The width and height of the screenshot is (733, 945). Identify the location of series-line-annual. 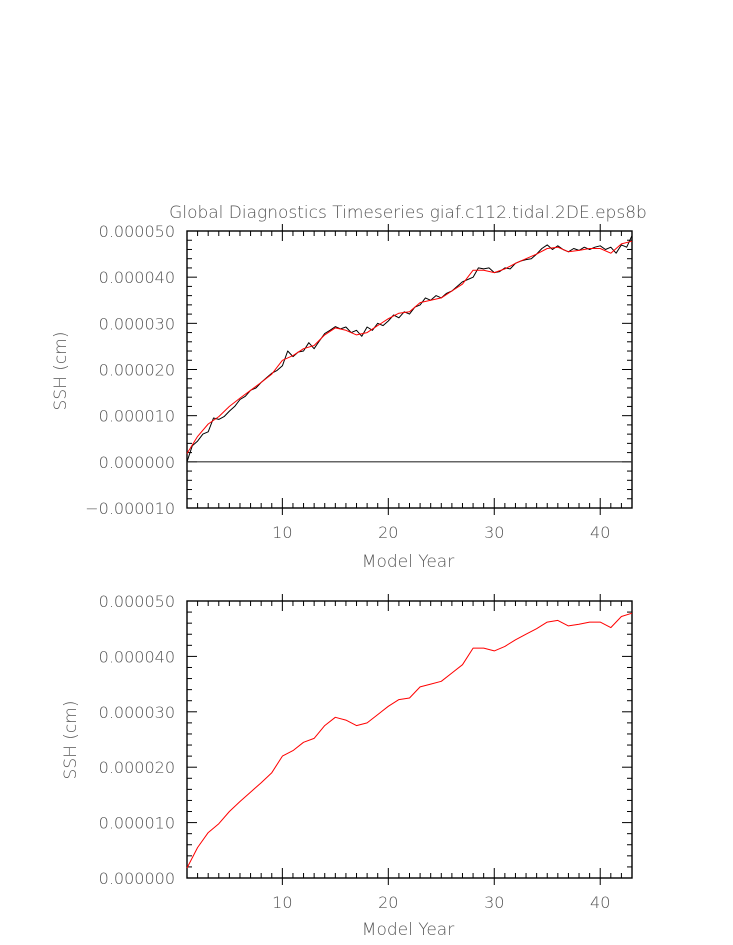
(409, 347).